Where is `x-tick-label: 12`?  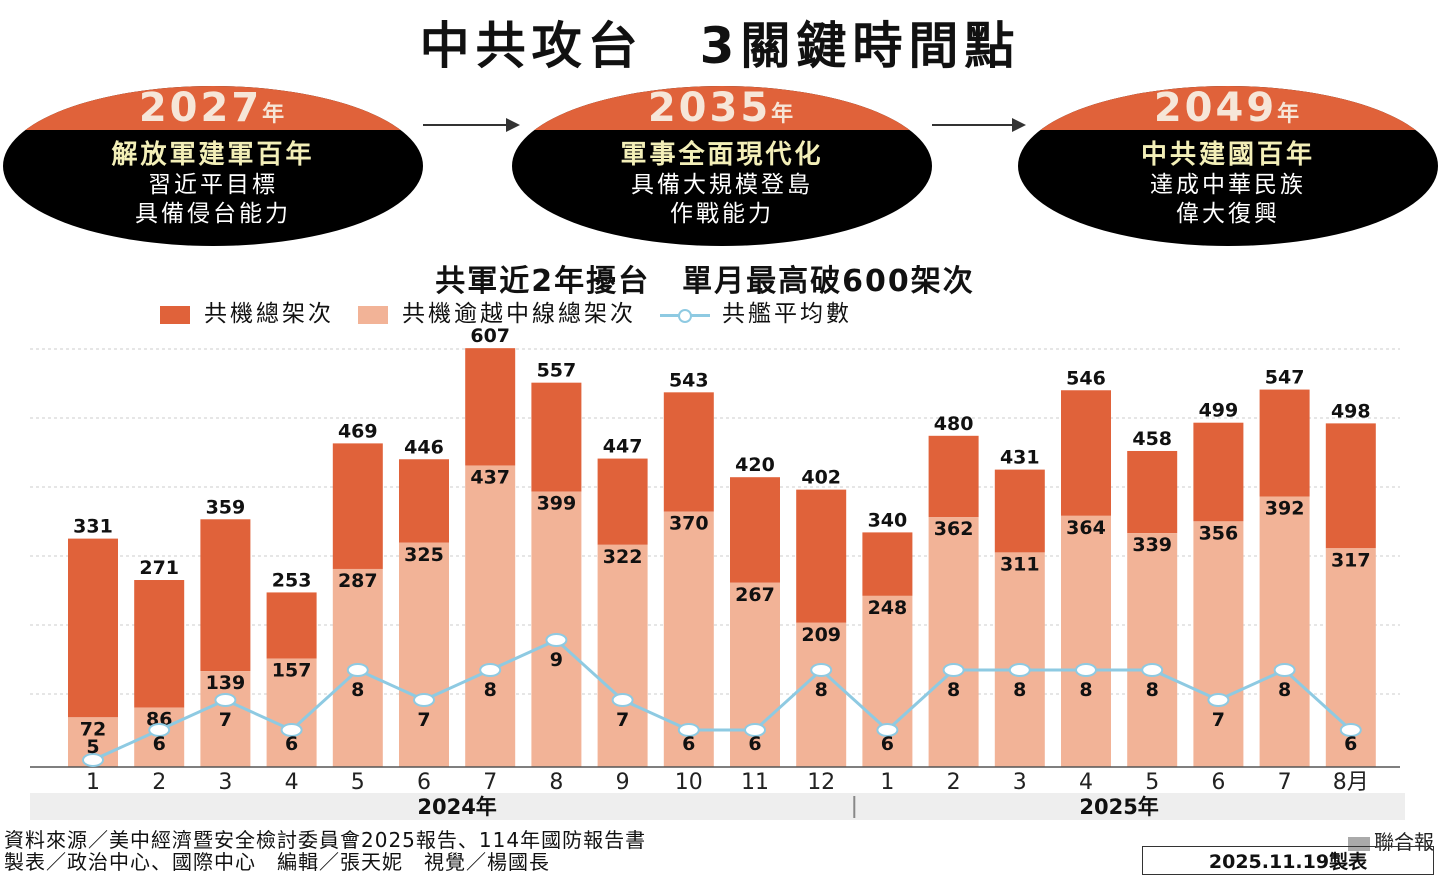
x-tick-label: 12 is located at coordinates (821, 782).